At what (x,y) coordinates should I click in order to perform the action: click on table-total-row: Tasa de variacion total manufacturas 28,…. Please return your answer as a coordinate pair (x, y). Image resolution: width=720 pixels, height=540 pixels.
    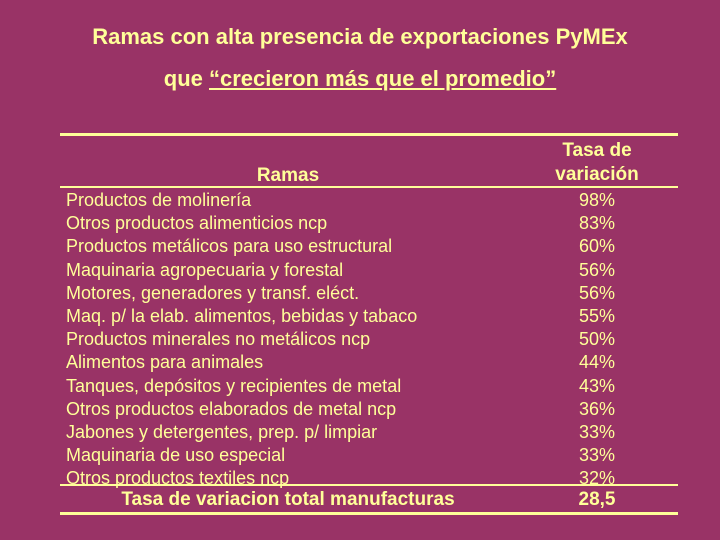
    Looking at the image, I should click on (369, 500).